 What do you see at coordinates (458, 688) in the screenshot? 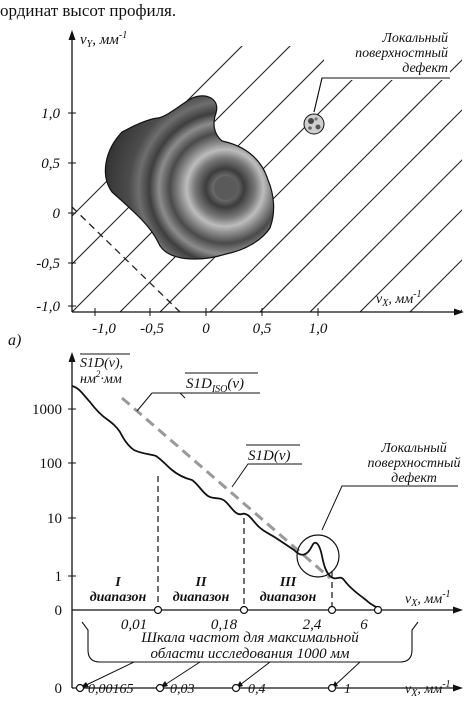
I see `scale2-x-axis-arrow` at bounding box center [458, 688].